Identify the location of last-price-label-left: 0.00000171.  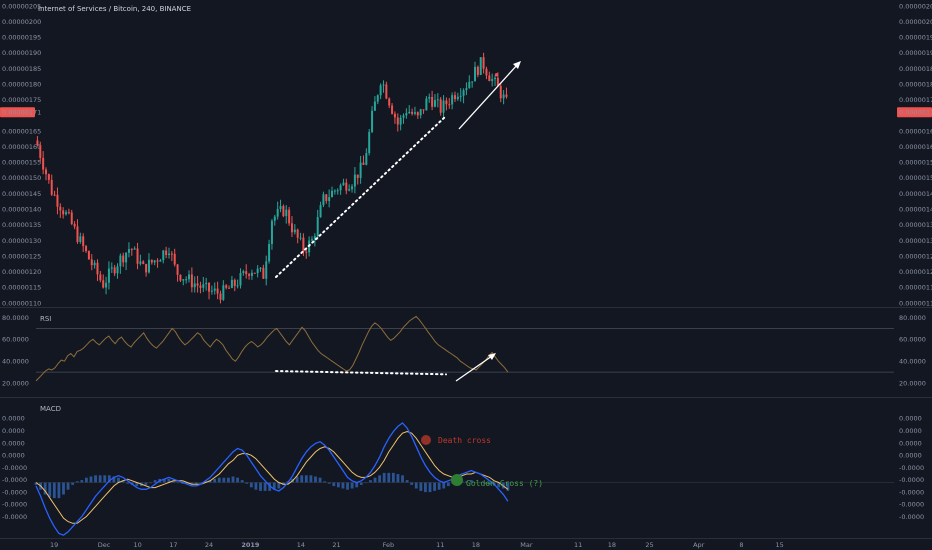
(21, 113).